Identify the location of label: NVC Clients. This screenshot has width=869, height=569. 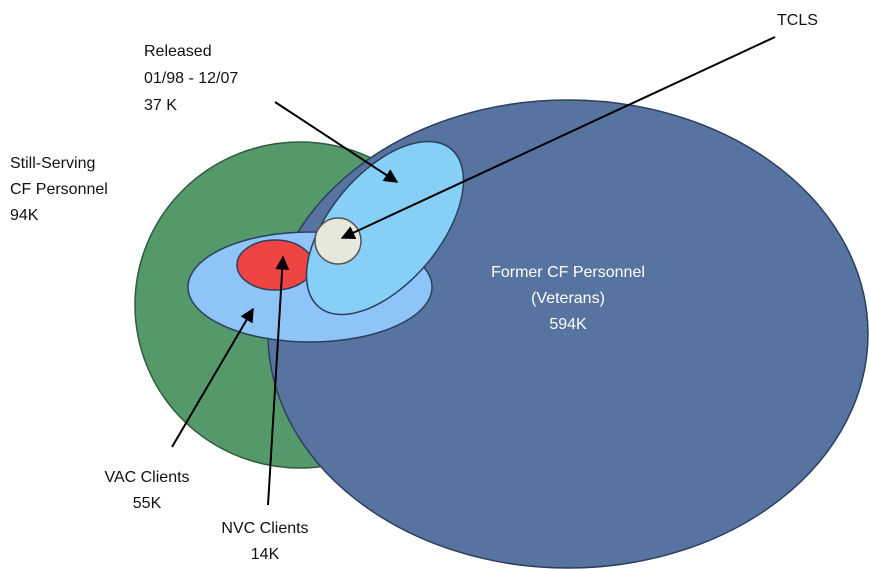
(264, 528).